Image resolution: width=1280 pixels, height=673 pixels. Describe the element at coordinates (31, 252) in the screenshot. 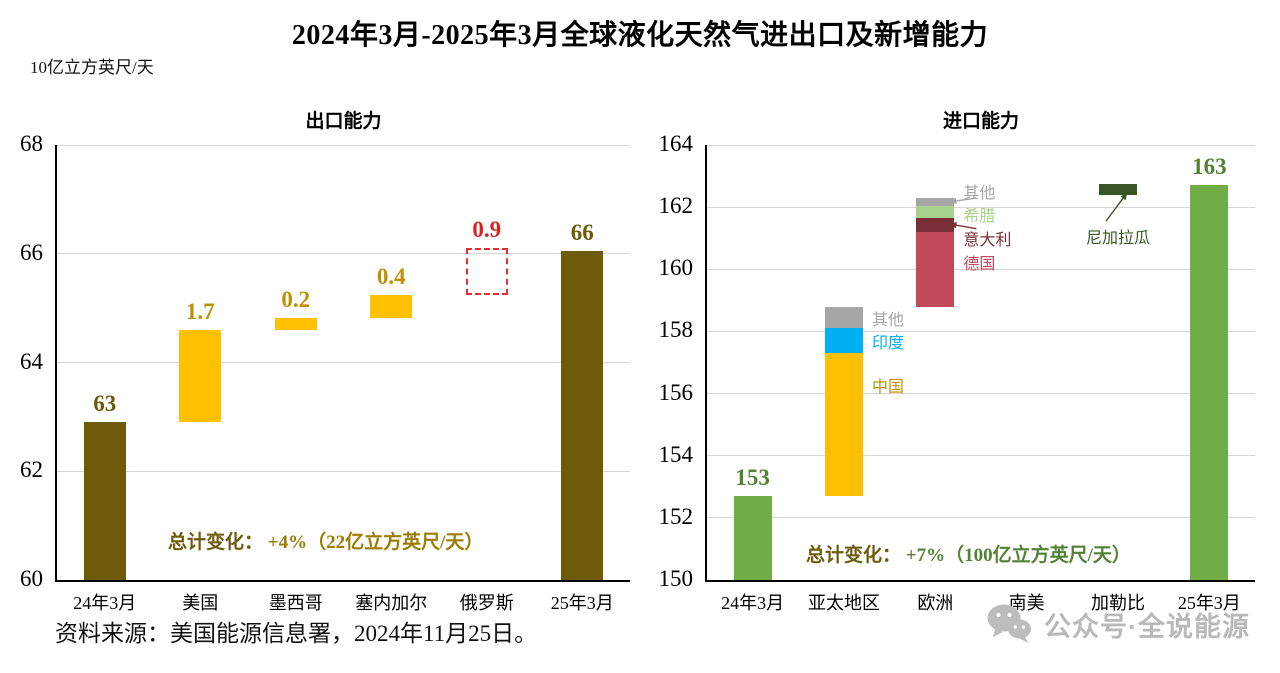

I see `y-axis-tick-label: 66` at that location.